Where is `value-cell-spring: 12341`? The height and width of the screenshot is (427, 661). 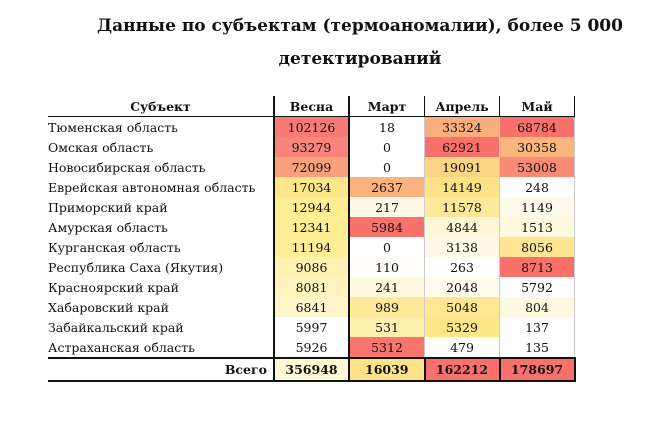
value-cell-spring: 12341 is located at coordinates (311, 227).